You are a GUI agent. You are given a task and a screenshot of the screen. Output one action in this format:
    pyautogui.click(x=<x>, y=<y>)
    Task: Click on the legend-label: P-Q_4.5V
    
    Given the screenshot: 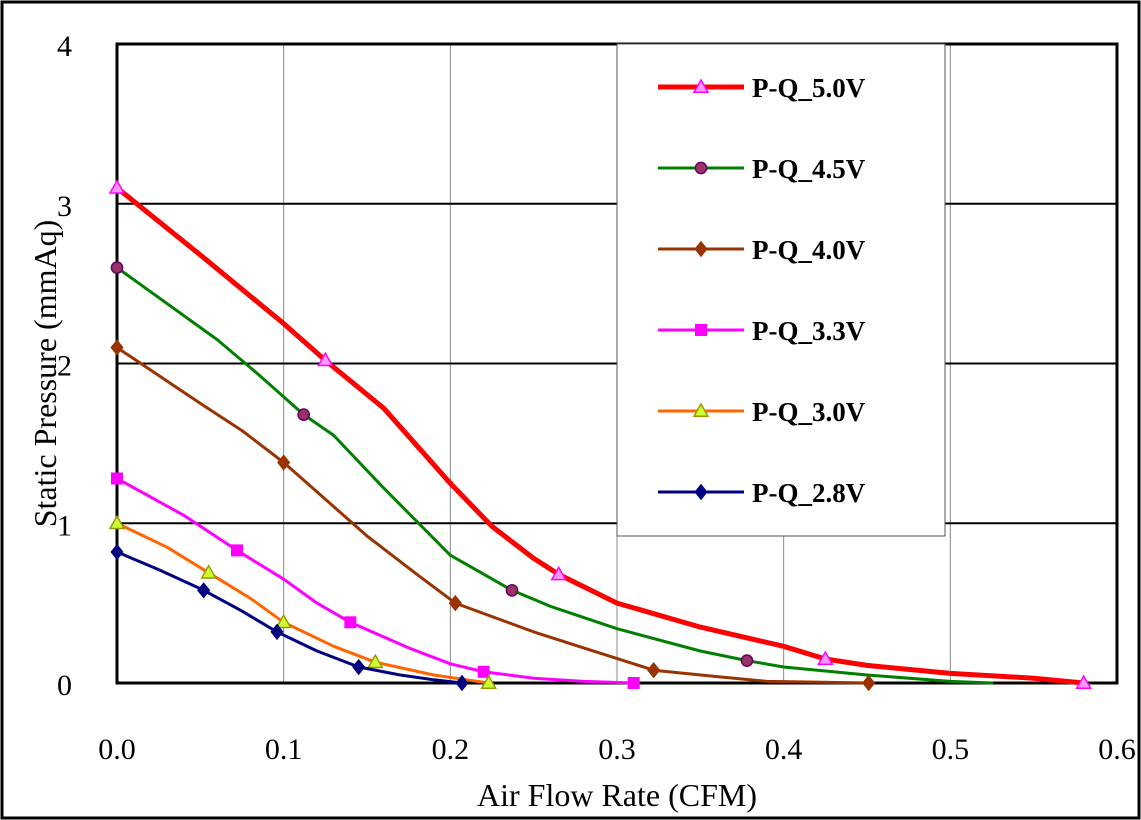 What is the action you would take?
    pyautogui.click(x=809, y=169)
    